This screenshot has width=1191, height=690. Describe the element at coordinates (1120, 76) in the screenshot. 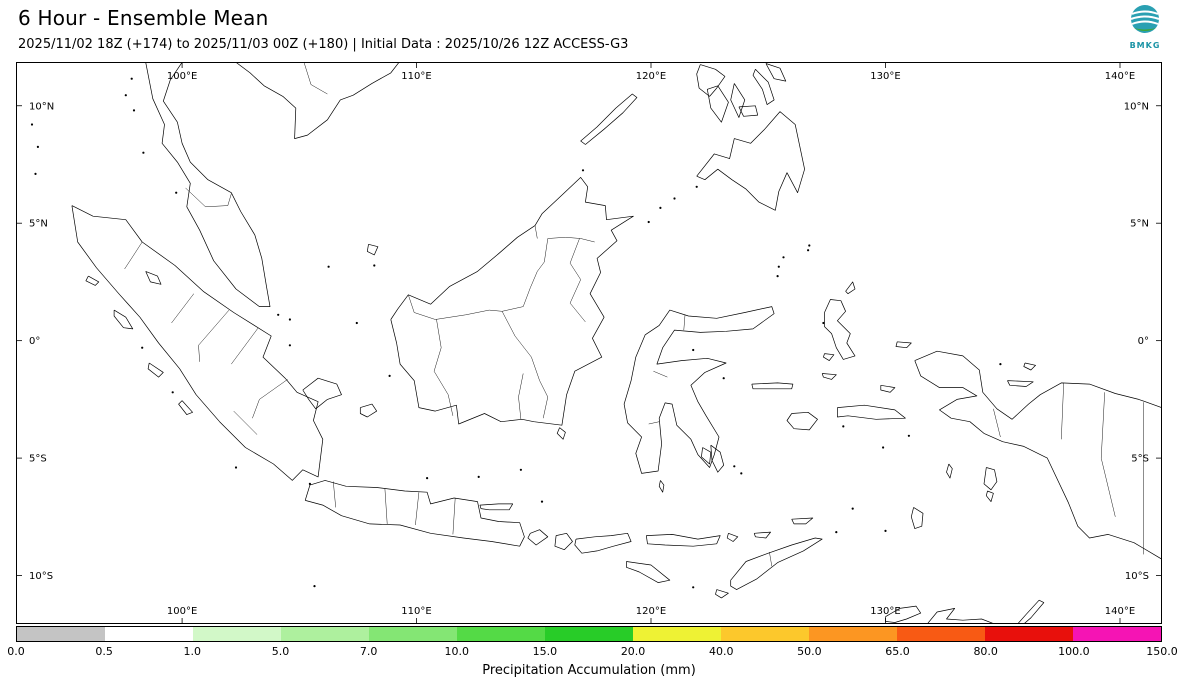

I see `lon-label-top: 140°E` at that location.